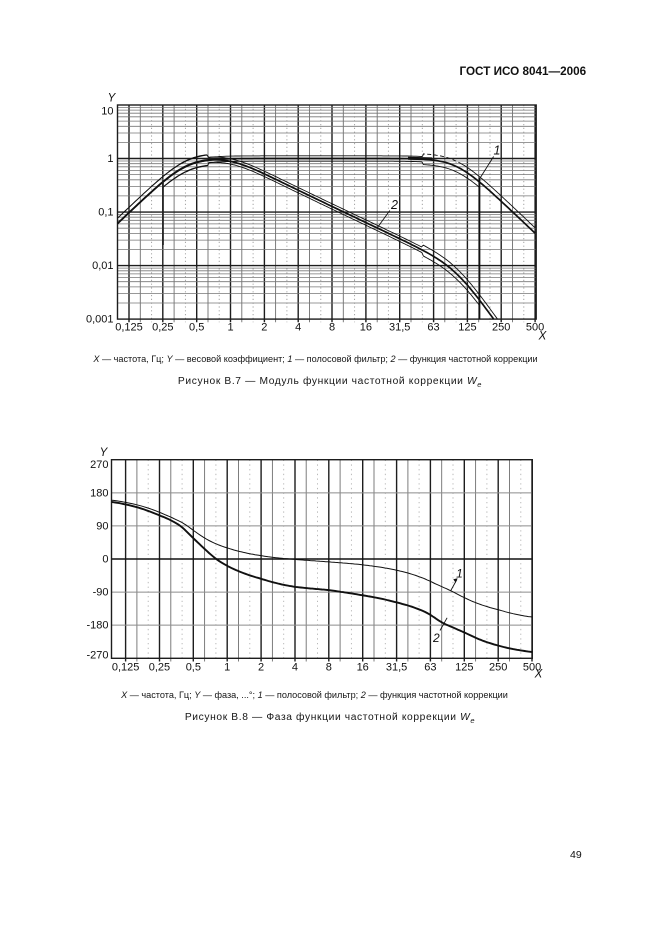 The height and width of the screenshot is (936, 661). Describe the element at coordinates (107, 112) in the screenshot. I see `svg-text: 10` at that location.